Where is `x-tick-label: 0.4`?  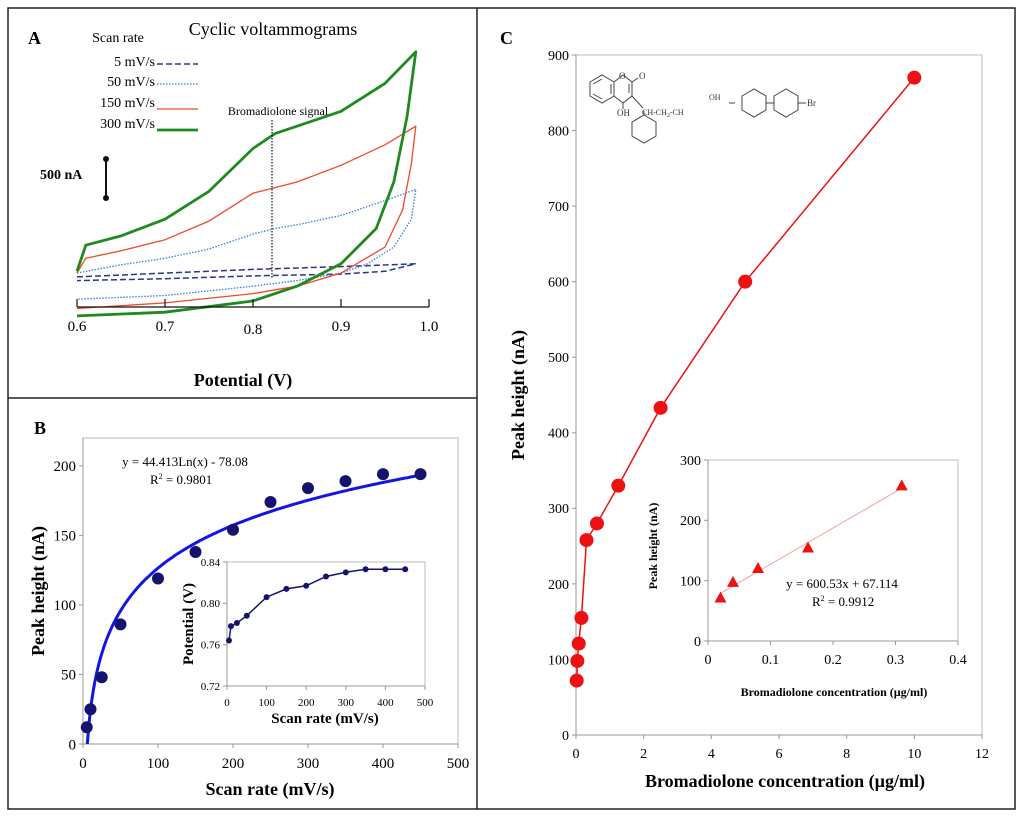
x-tick-label: 0.4 is located at coordinates (958, 660).